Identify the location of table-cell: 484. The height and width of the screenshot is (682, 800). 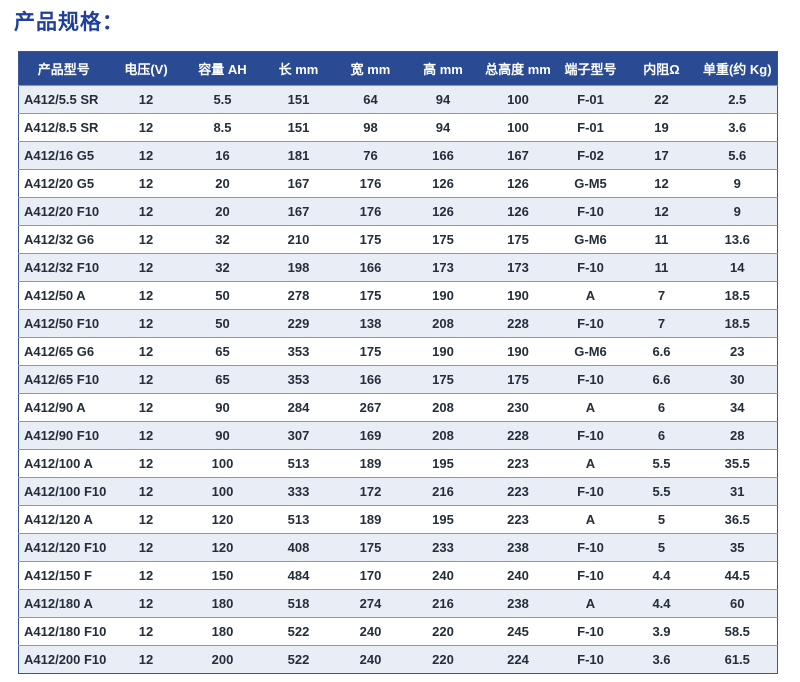
(298, 575).